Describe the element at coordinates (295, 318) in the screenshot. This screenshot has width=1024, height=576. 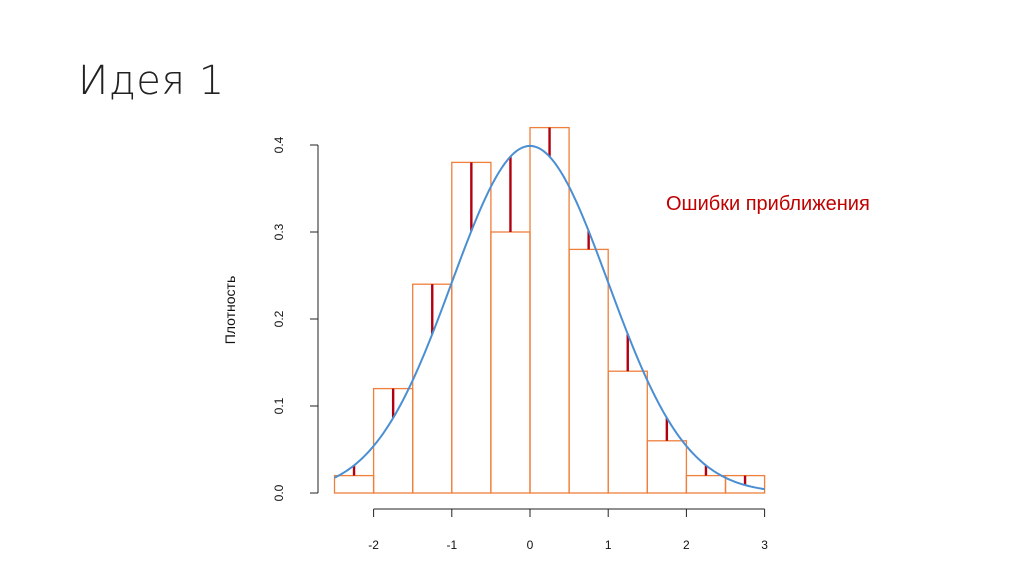
I see `y-axis: 0.0 0.1 0.2 0.3 0.4` at that location.